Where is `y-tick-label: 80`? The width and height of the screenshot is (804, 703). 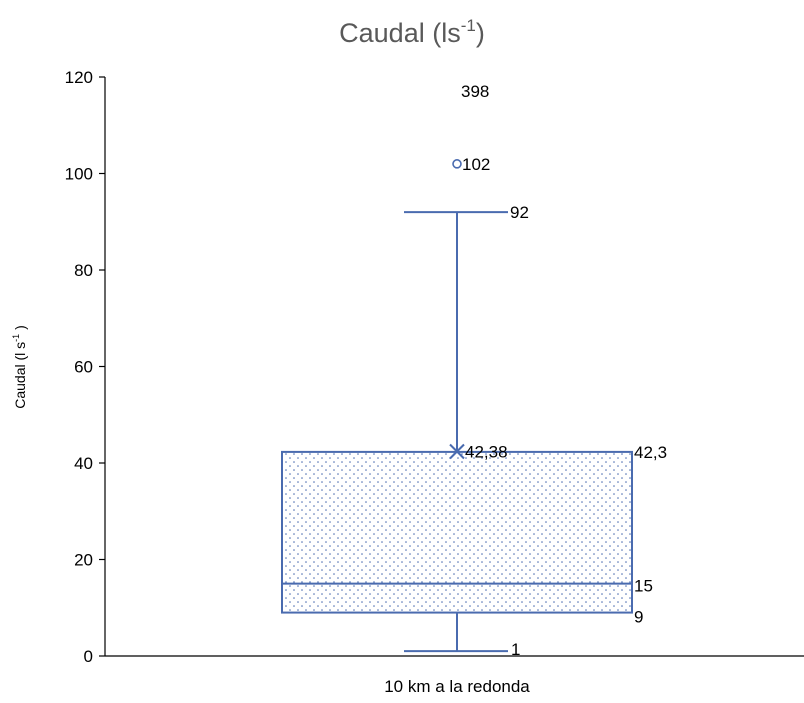 y-tick-label: 80 is located at coordinates (83, 270).